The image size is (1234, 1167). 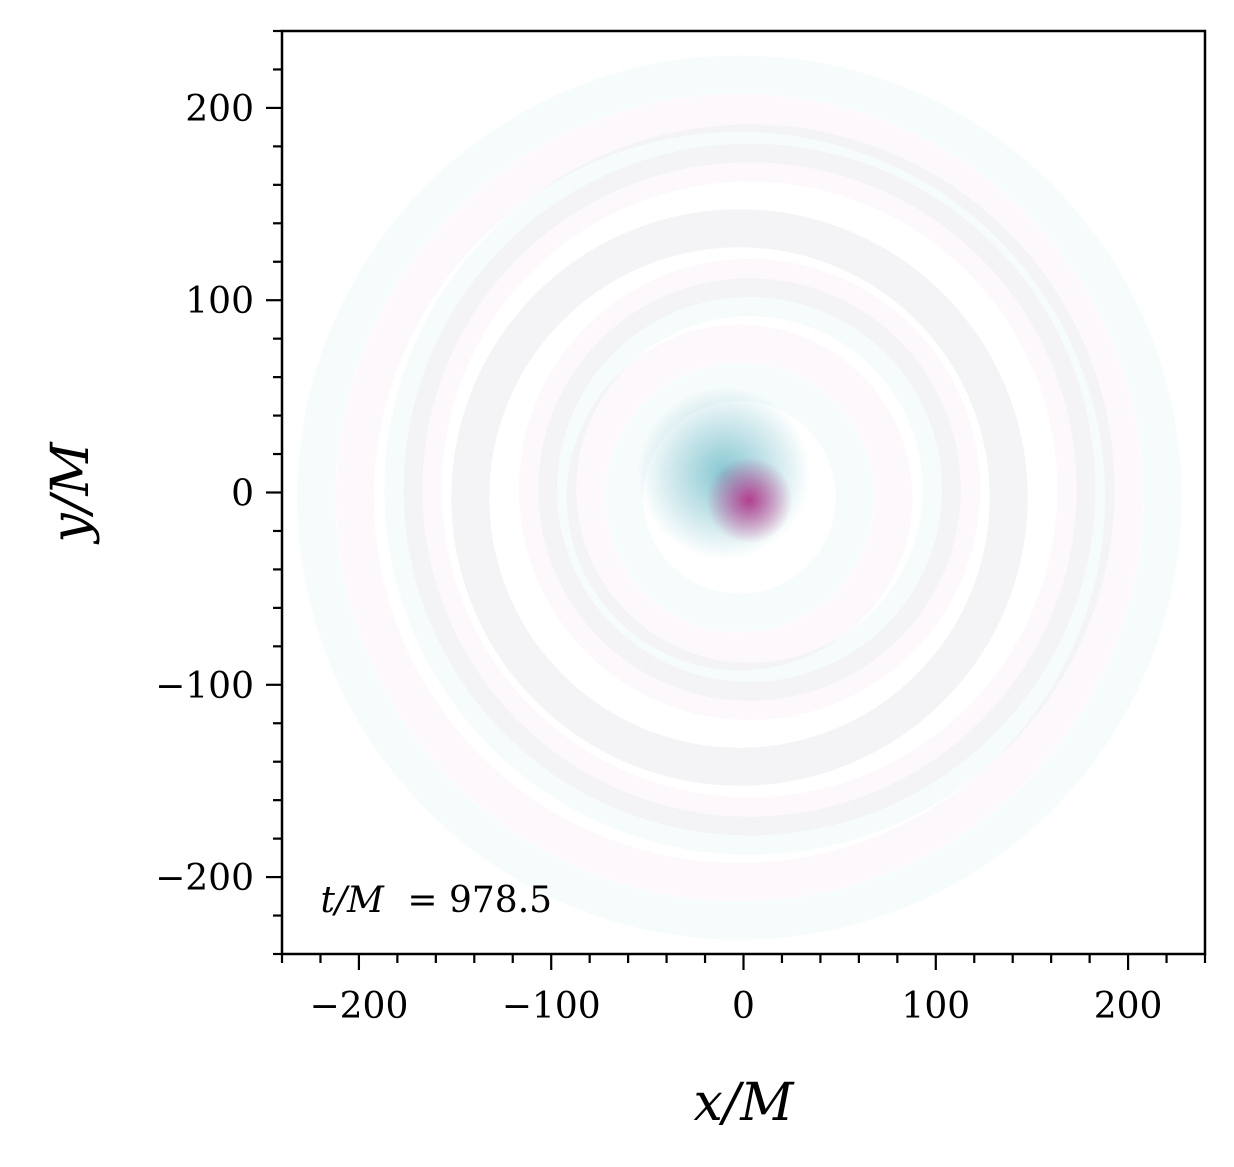 What do you see at coordinates (935, 1006) in the screenshot?
I see `x-tick-label: 100` at bounding box center [935, 1006].